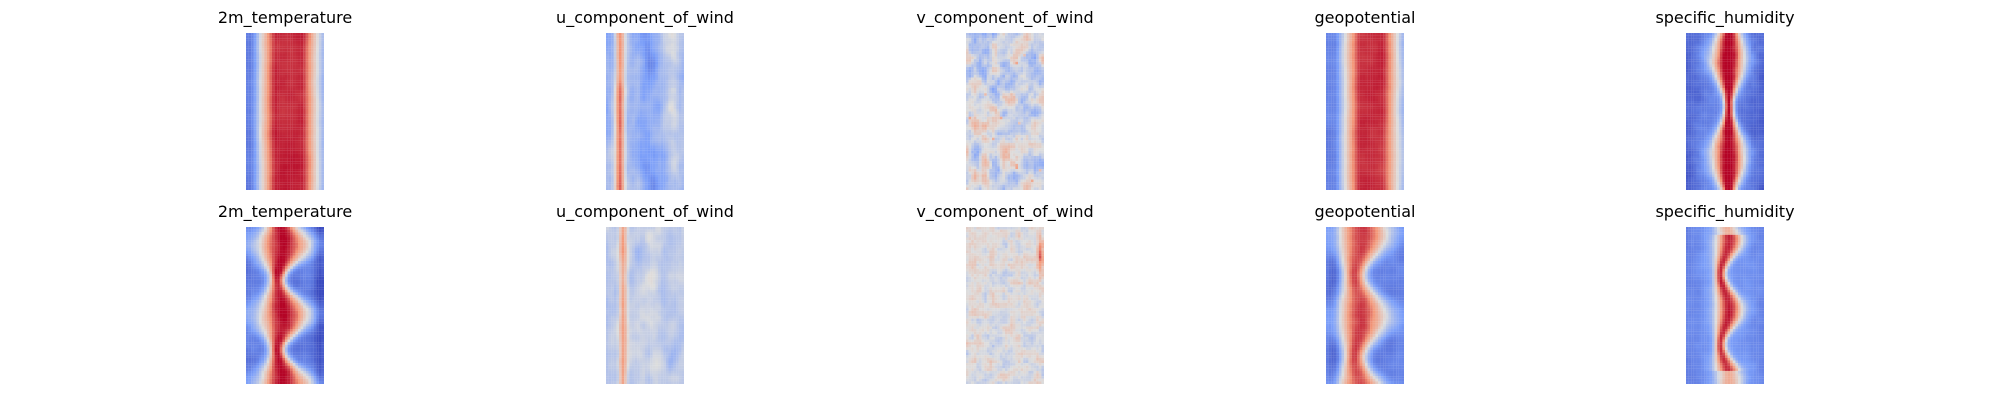  I want to click on panel-geopotential-row2: geopotential, so click(1365, 295).